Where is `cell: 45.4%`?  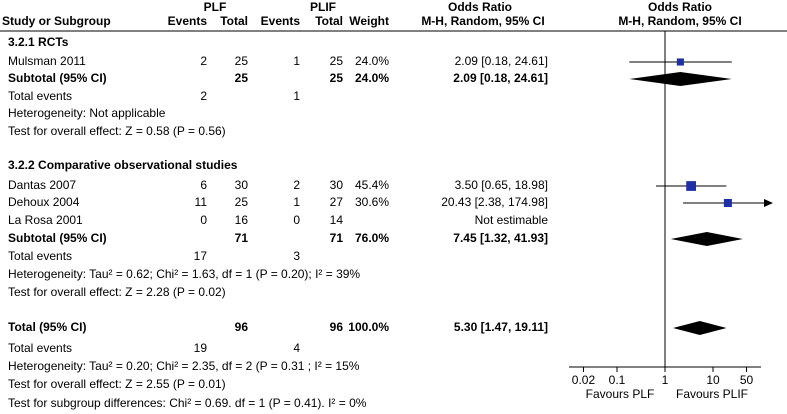
cell: 45.4% is located at coordinates (372, 185).